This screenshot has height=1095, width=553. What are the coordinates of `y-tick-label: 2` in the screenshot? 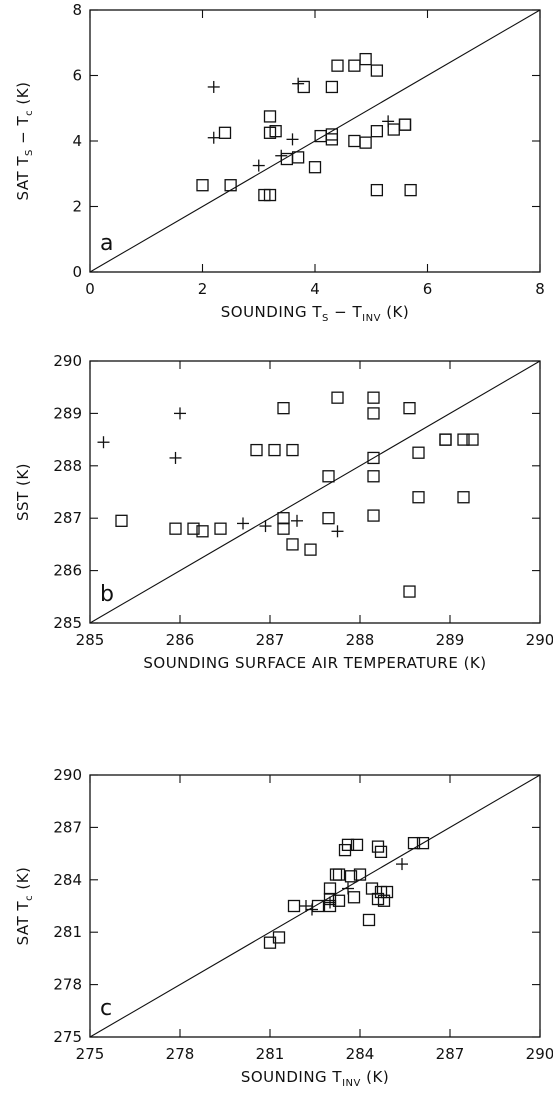 It's located at (77, 207).